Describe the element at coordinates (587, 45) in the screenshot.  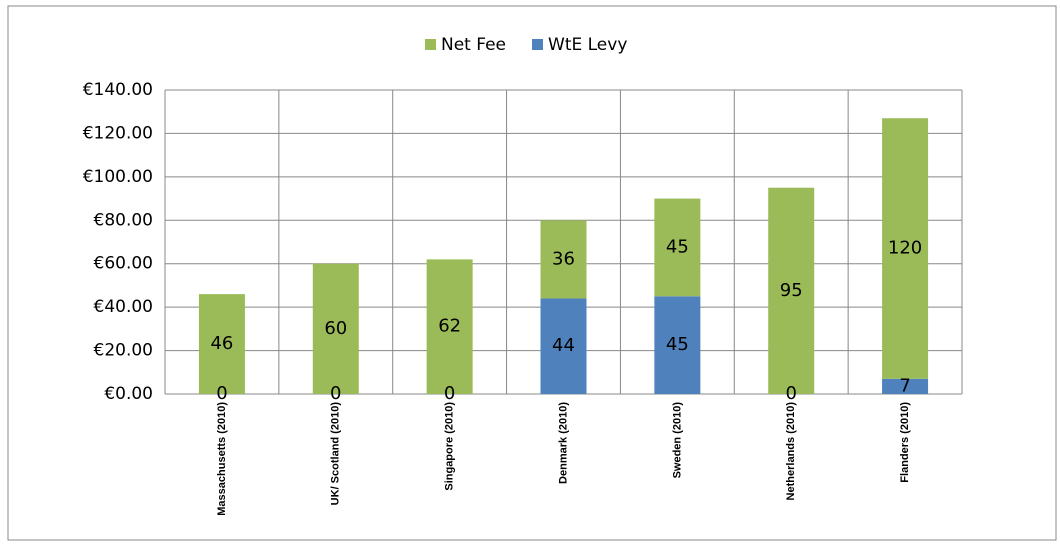
I see `legend-label: WtE Levy` at that location.